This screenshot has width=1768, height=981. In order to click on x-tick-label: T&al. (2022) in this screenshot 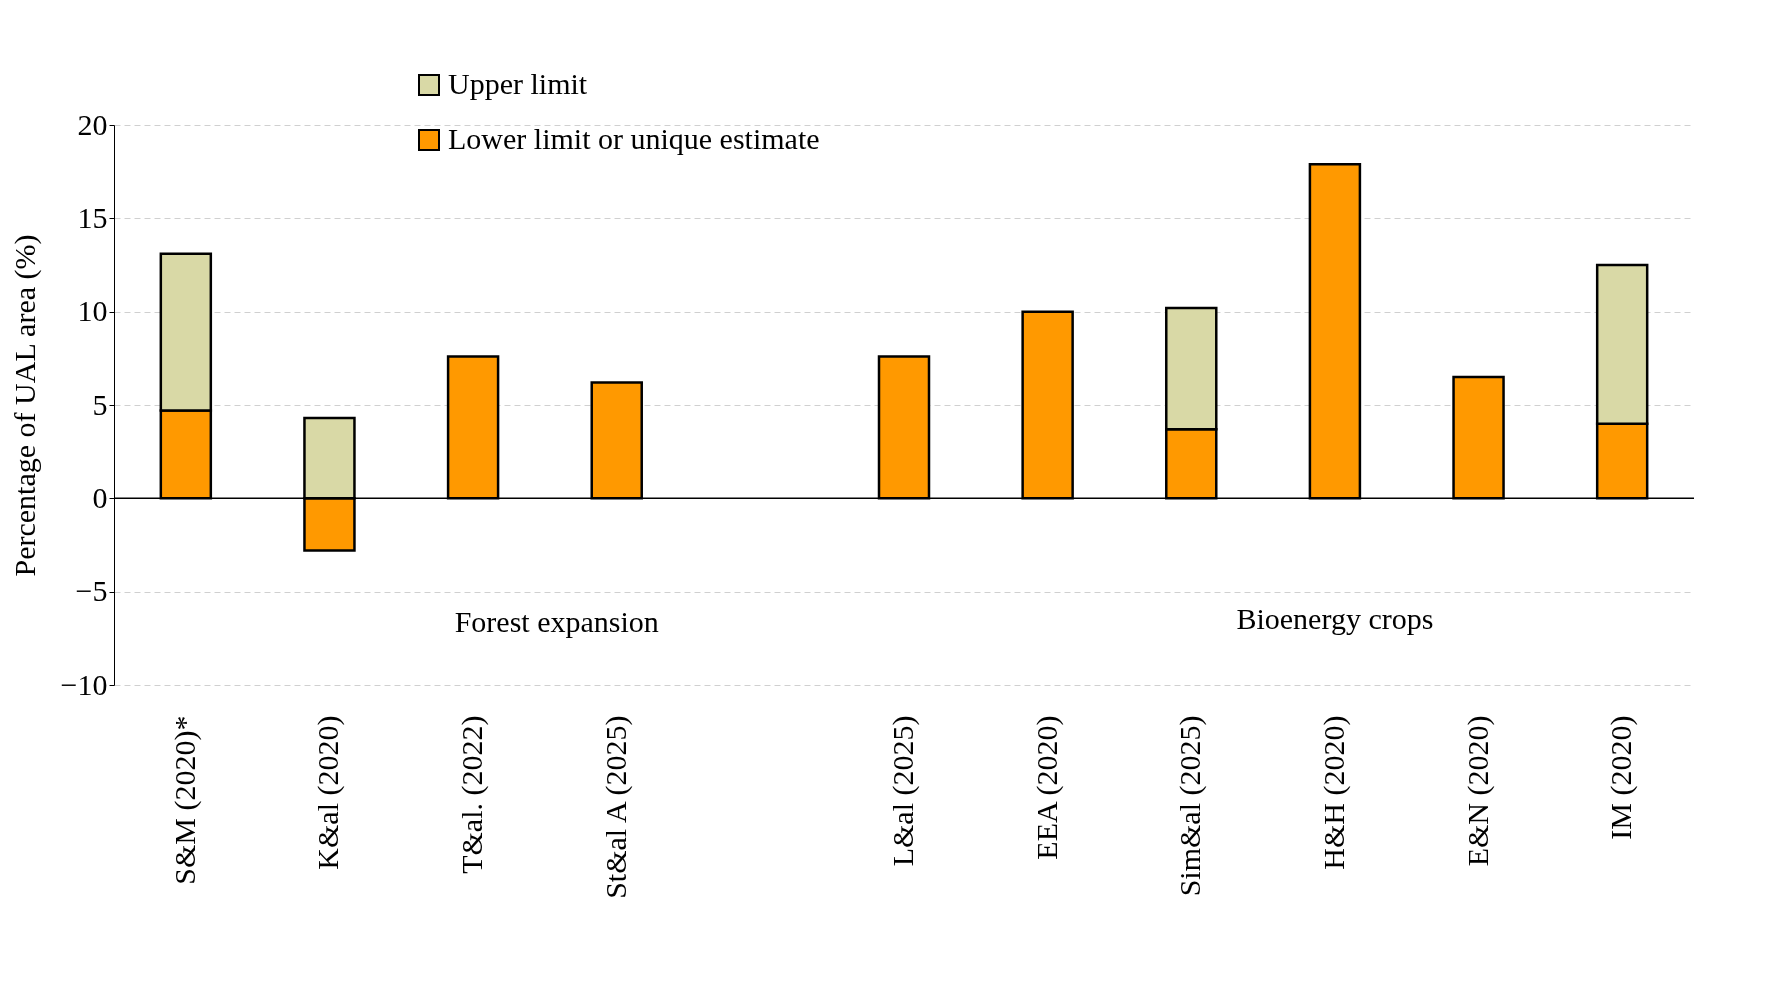, I will do `click(472, 794)`.